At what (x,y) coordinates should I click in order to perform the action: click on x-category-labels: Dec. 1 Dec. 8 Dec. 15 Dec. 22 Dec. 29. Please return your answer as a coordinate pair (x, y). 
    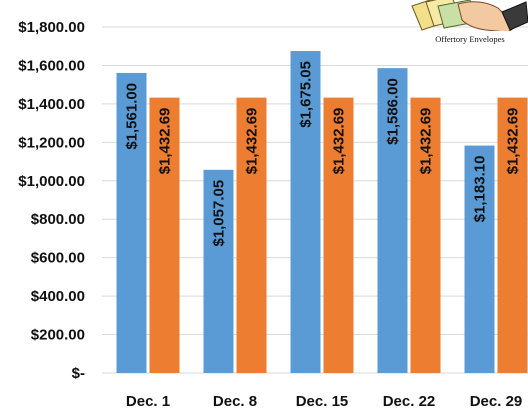
    Looking at the image, I should click on (324, 401).